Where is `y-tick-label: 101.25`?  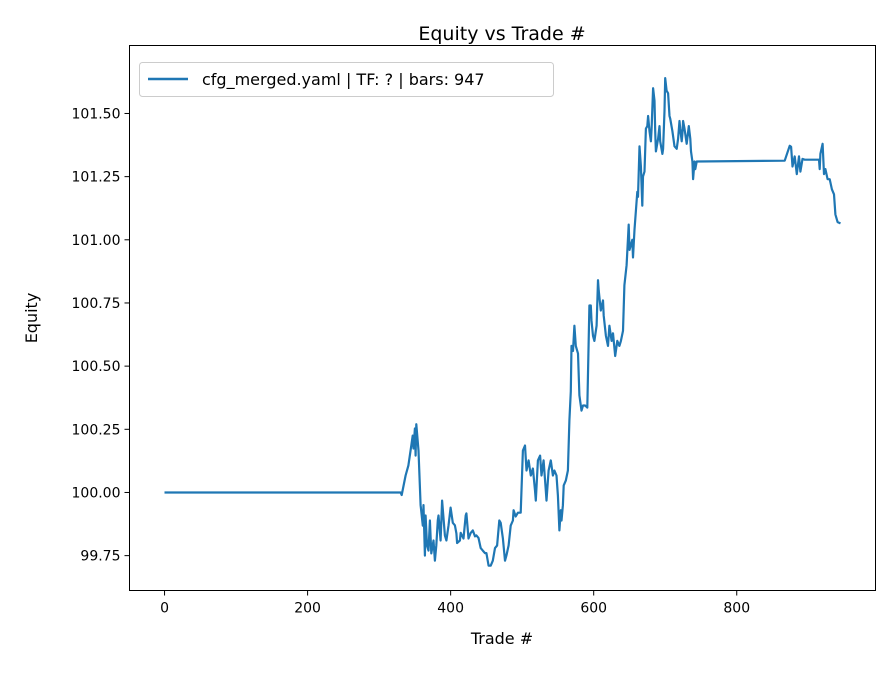
y-tick-label: 101.25 is located at coordinates (96, 178).